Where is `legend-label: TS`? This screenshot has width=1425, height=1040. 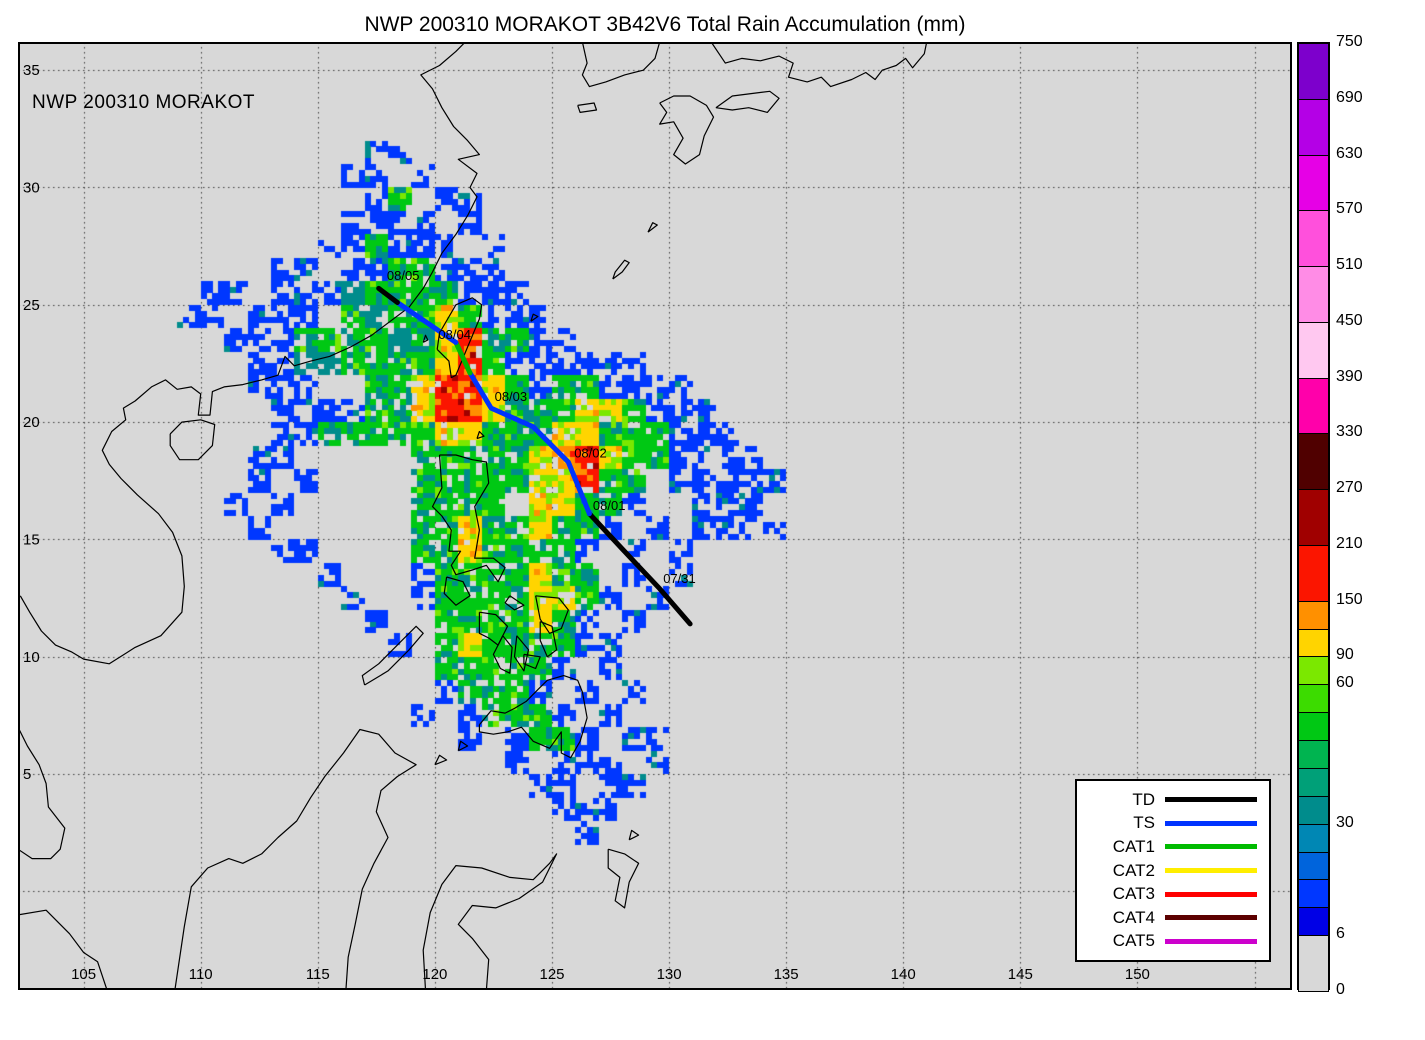
legend-label: TS is located at coordinates (1144, 823).